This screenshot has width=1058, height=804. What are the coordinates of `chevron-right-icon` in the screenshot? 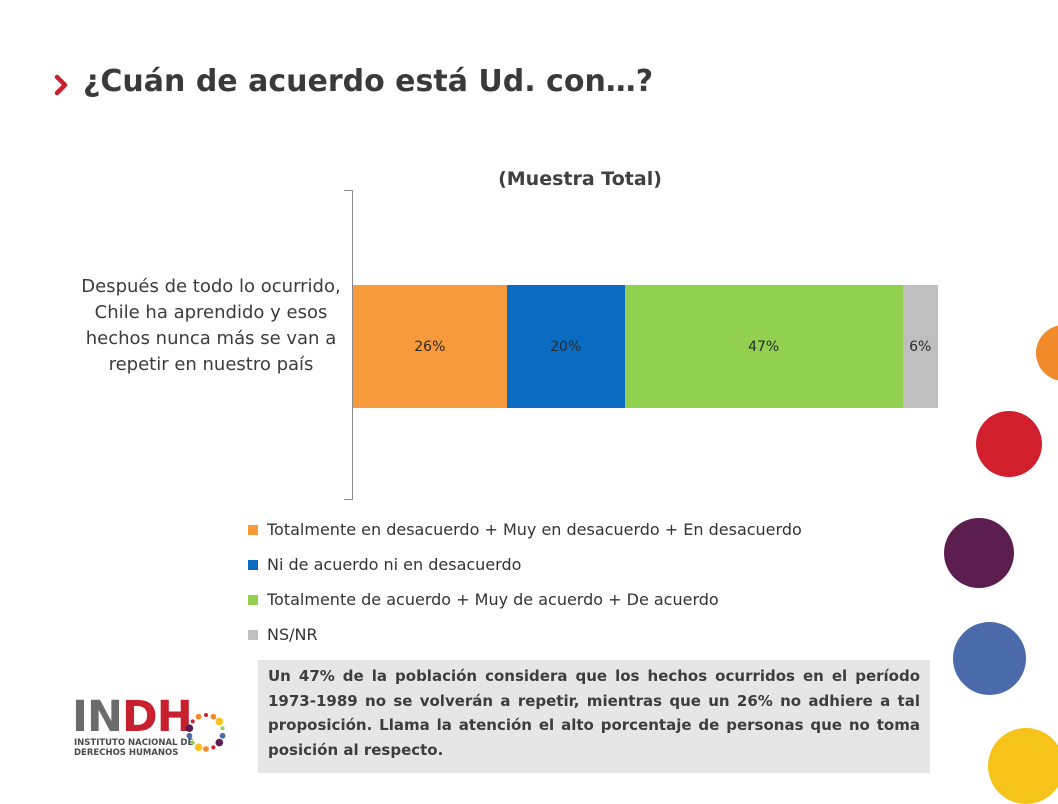 It's located at (61, 85).